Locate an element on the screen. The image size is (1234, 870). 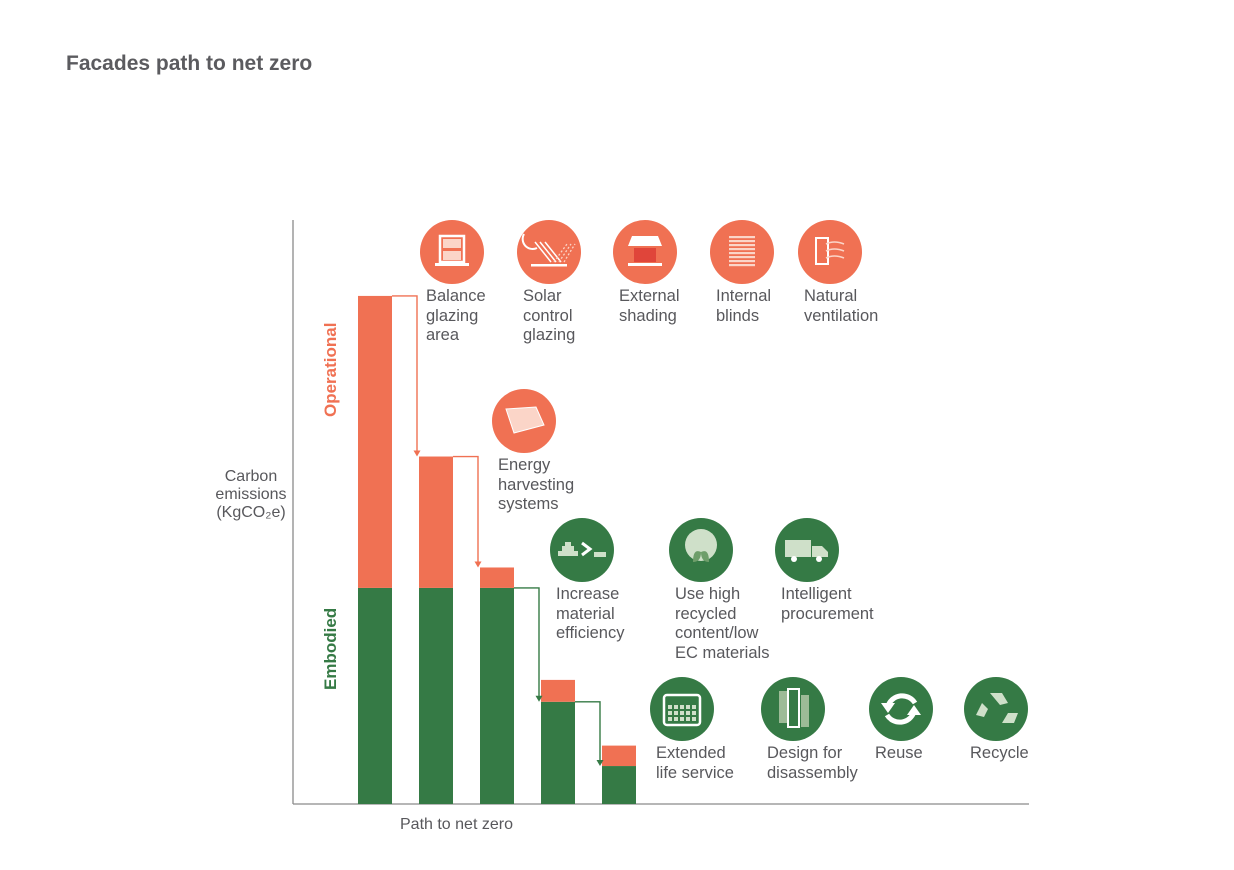
natural-ventilation-icon is located at coordinates (830, 252).